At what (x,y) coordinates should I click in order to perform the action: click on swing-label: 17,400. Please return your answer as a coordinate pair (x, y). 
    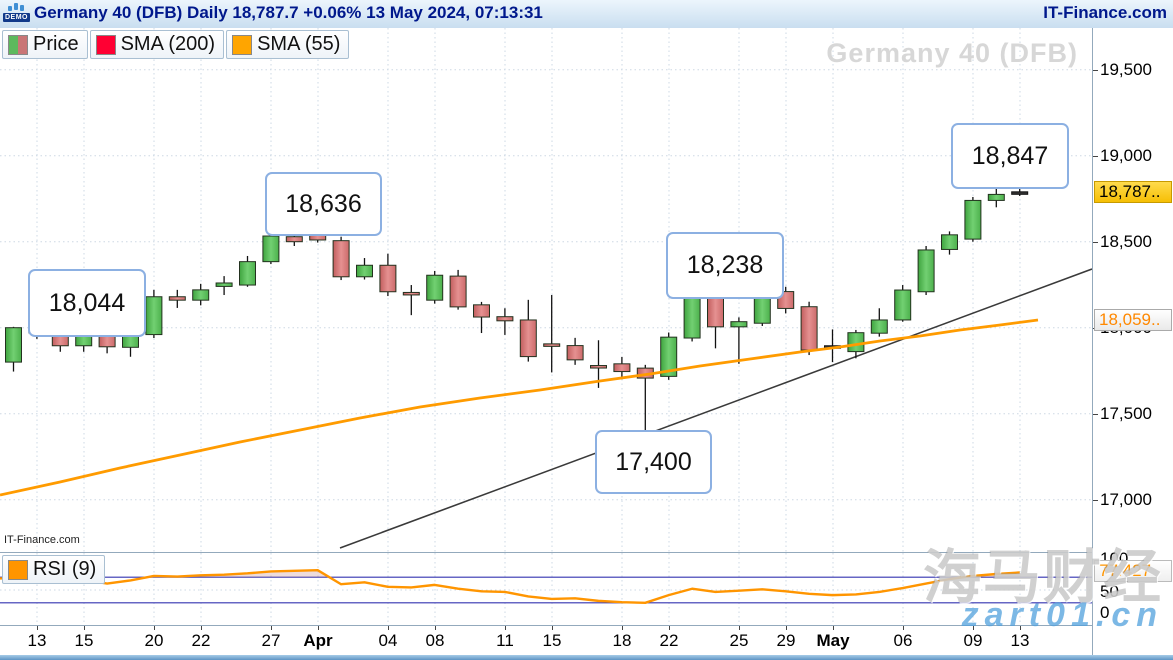
    Looking at the image, I should click on (653, 462).